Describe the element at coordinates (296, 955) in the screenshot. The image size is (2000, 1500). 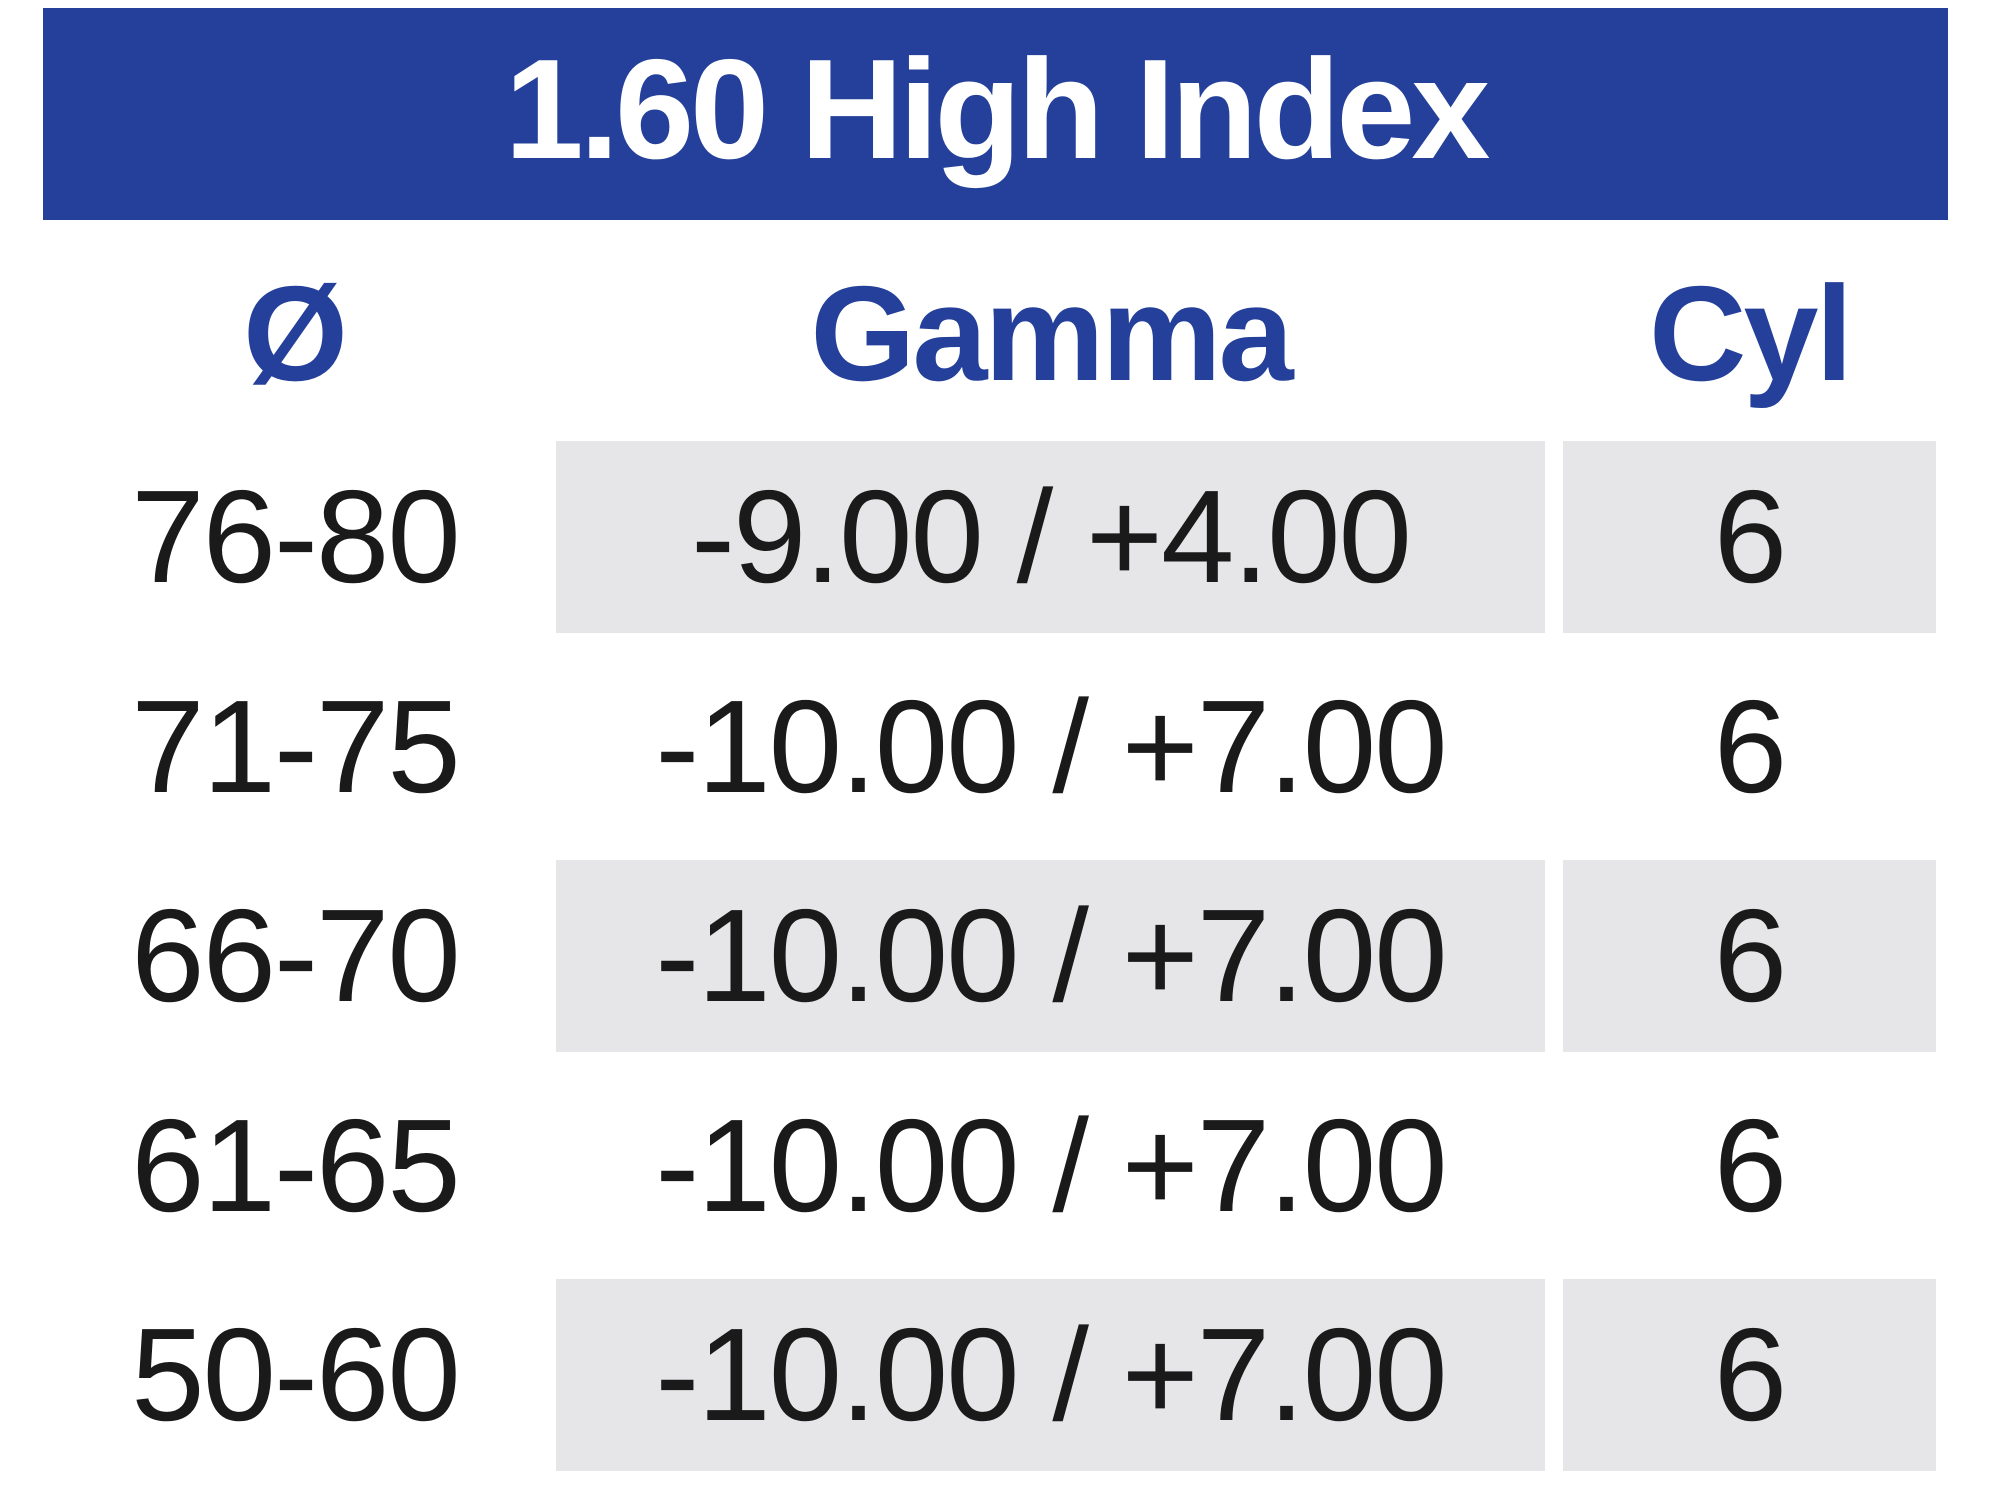
I see `diameter-cell: 66-70` at that location.